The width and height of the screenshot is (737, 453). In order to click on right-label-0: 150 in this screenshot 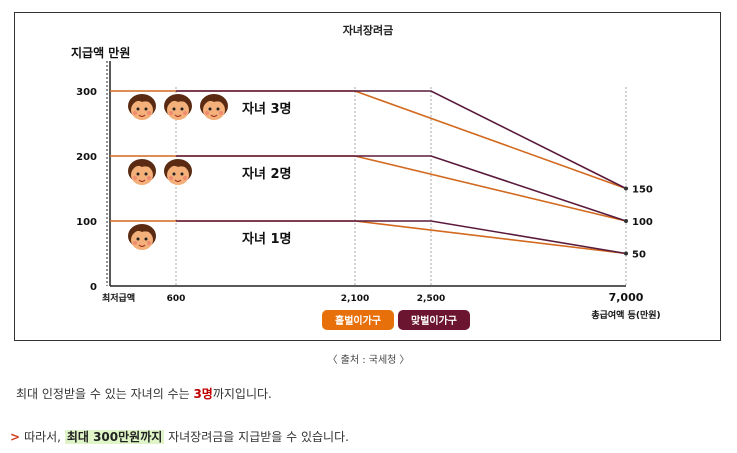, I will do `click(642, 190)`.